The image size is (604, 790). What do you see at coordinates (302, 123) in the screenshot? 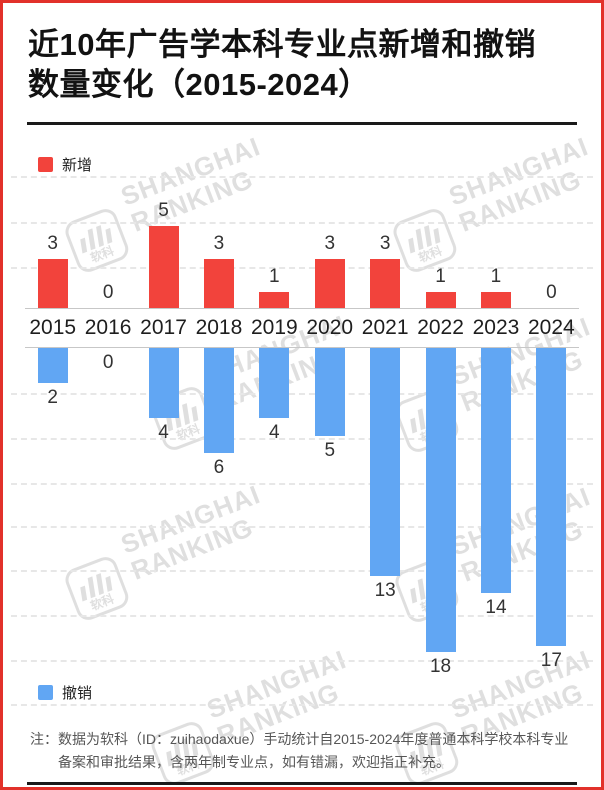
I see `title-divider` at bounding box center [302, 123].